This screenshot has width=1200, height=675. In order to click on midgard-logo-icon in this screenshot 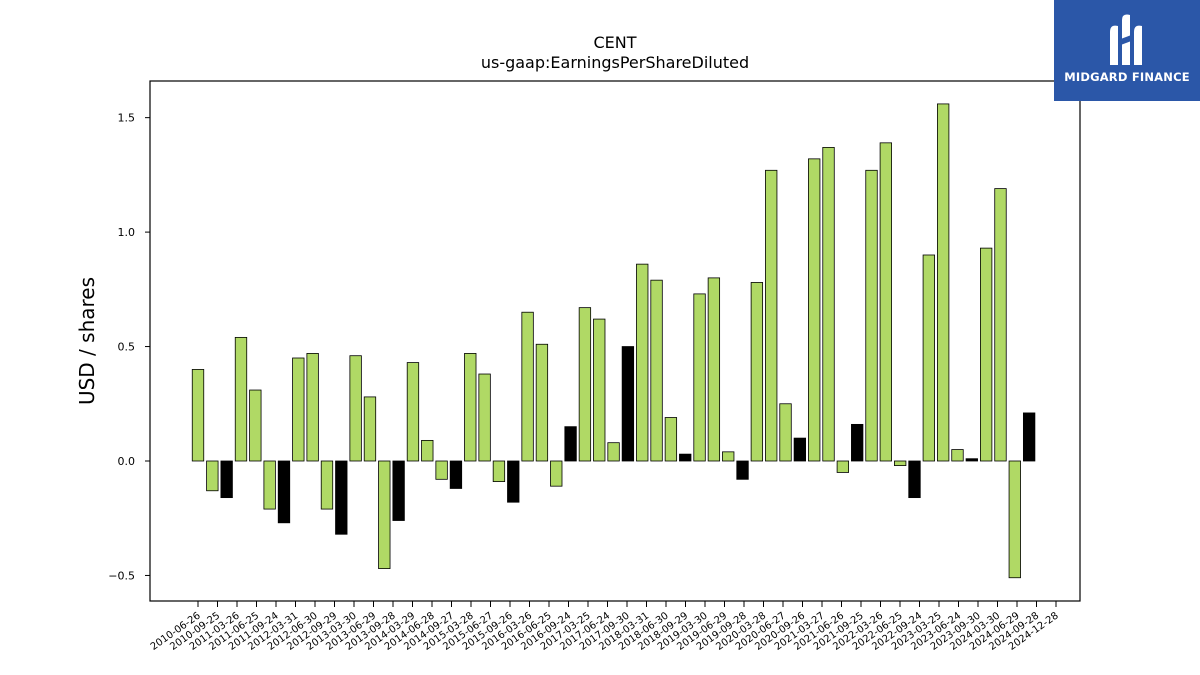, I will do `click(1126, 40)`.